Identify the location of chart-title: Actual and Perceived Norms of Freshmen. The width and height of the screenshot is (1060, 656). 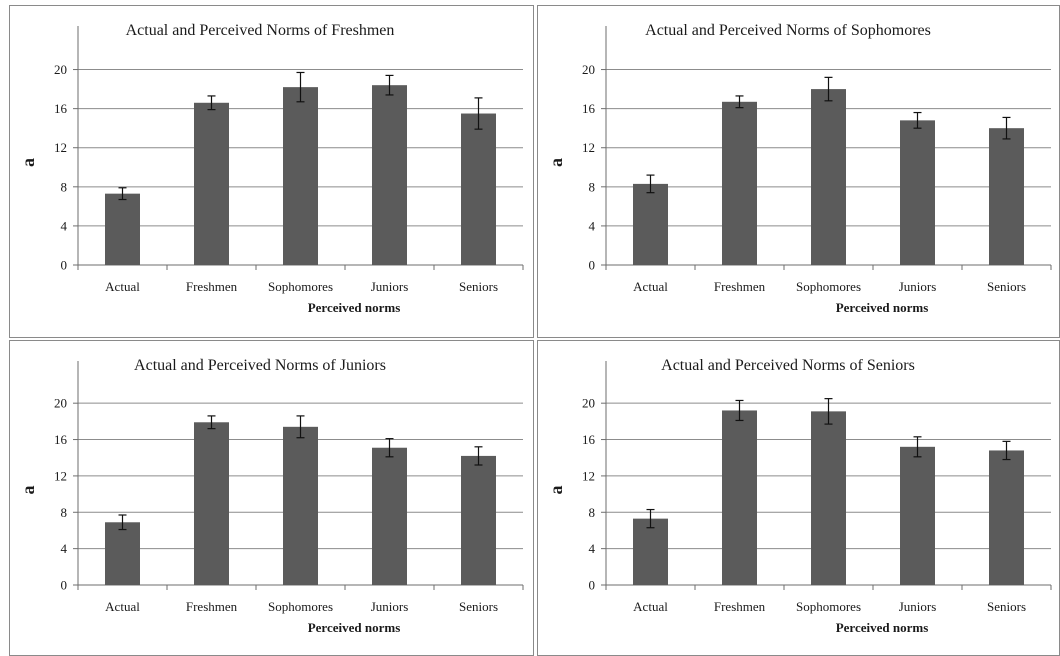
(260, 30).